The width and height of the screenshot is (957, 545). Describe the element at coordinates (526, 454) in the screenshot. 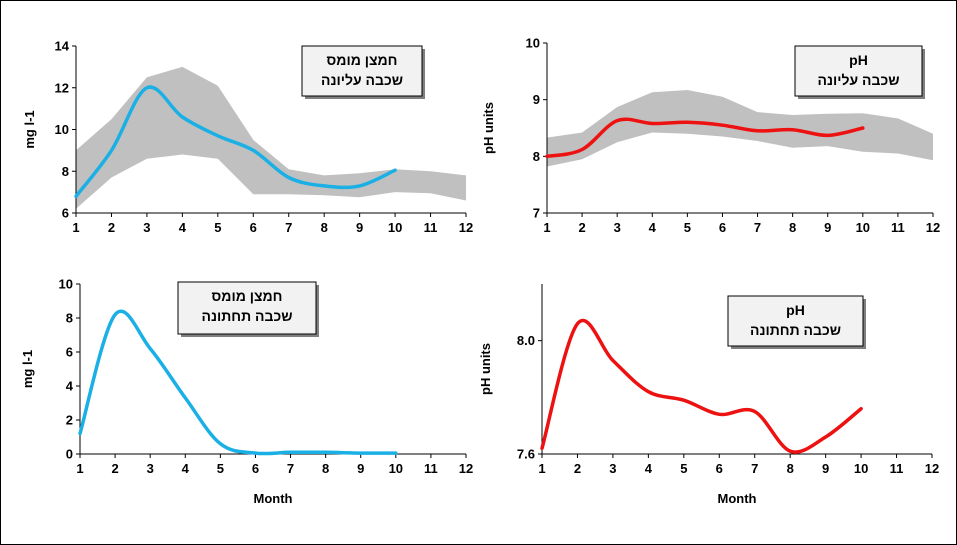

I see `y-tick-label: 7.6` at that location.